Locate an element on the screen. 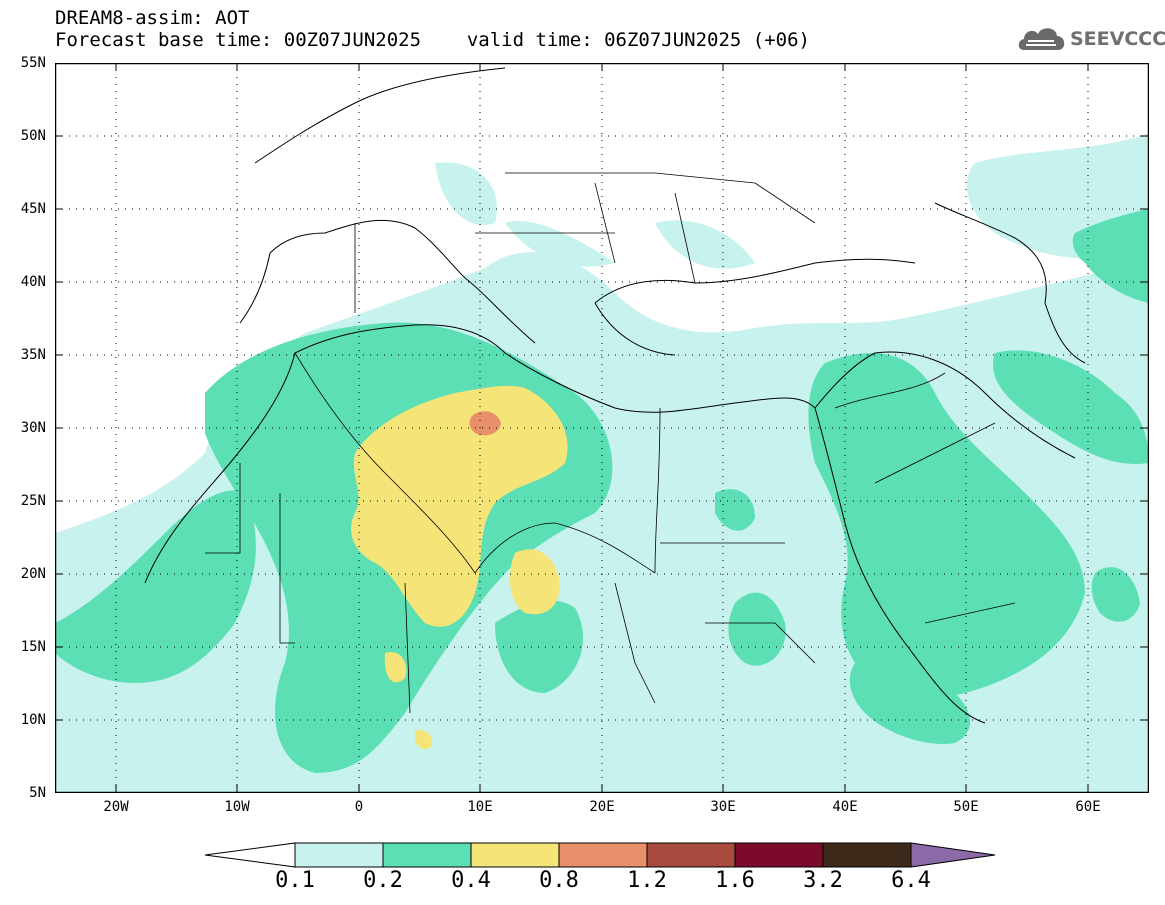 The height and width of the screenshot is (905, 1165). colorbar-label-0-1: 0.1 is located at coordinates (295, 880).